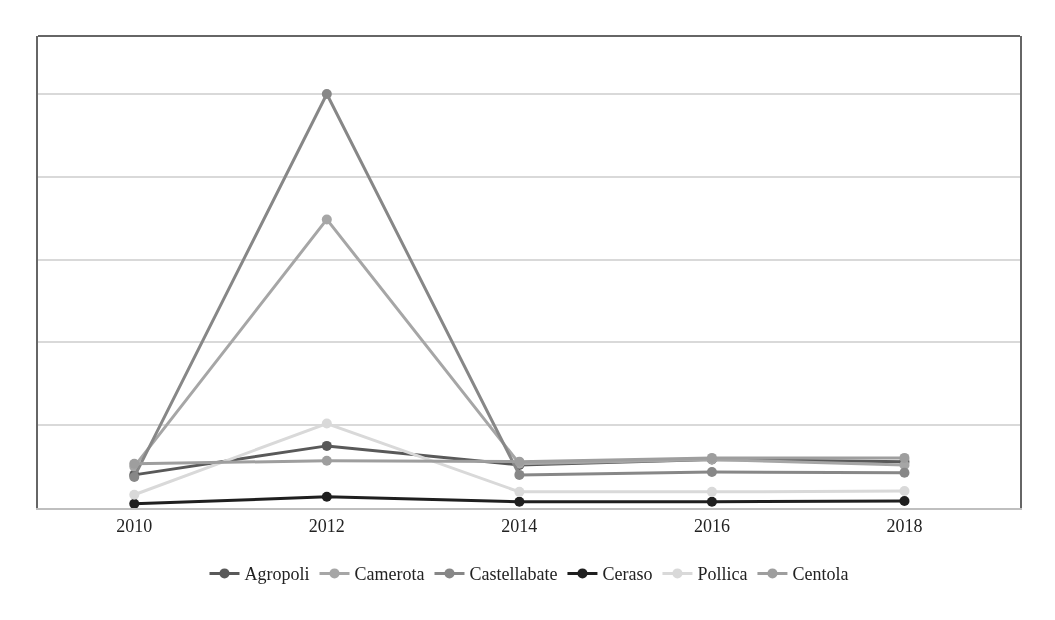  I want to click on x-tick-label: 2012, so click(326, 525).